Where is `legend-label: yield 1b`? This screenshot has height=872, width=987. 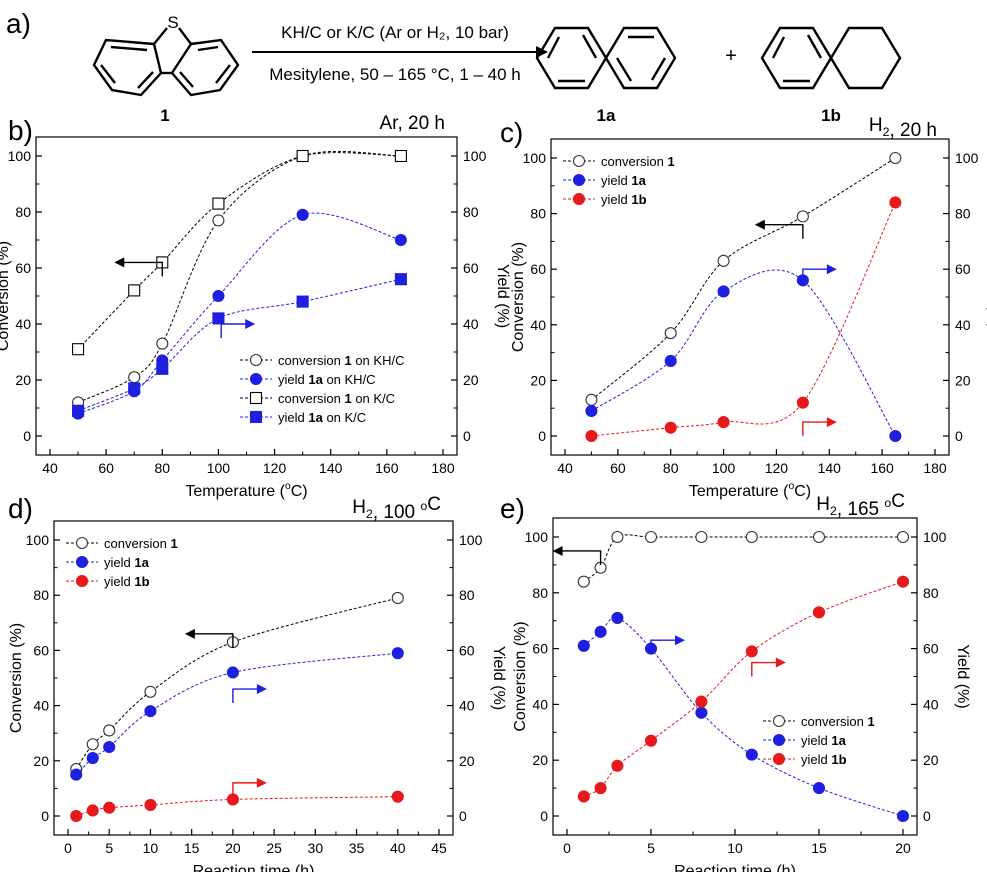 legend-label: yield 1b is located at coordinates (127, 581).